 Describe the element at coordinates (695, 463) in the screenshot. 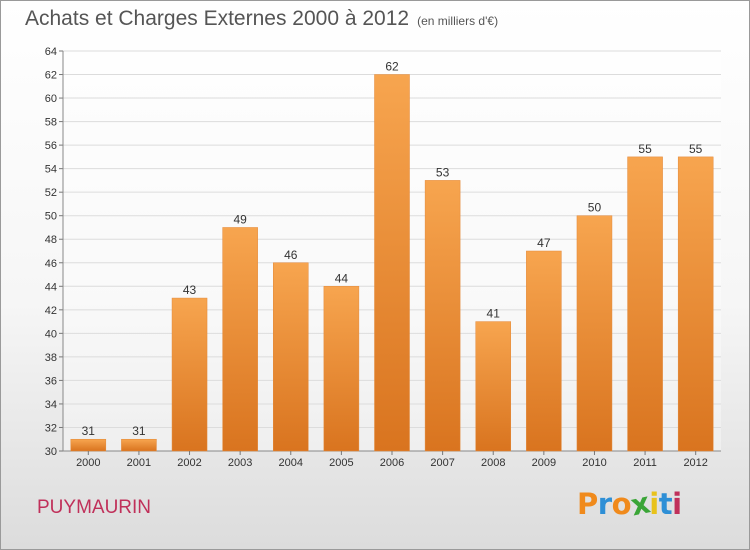

I see `x-tick-label: 2012` at that location.